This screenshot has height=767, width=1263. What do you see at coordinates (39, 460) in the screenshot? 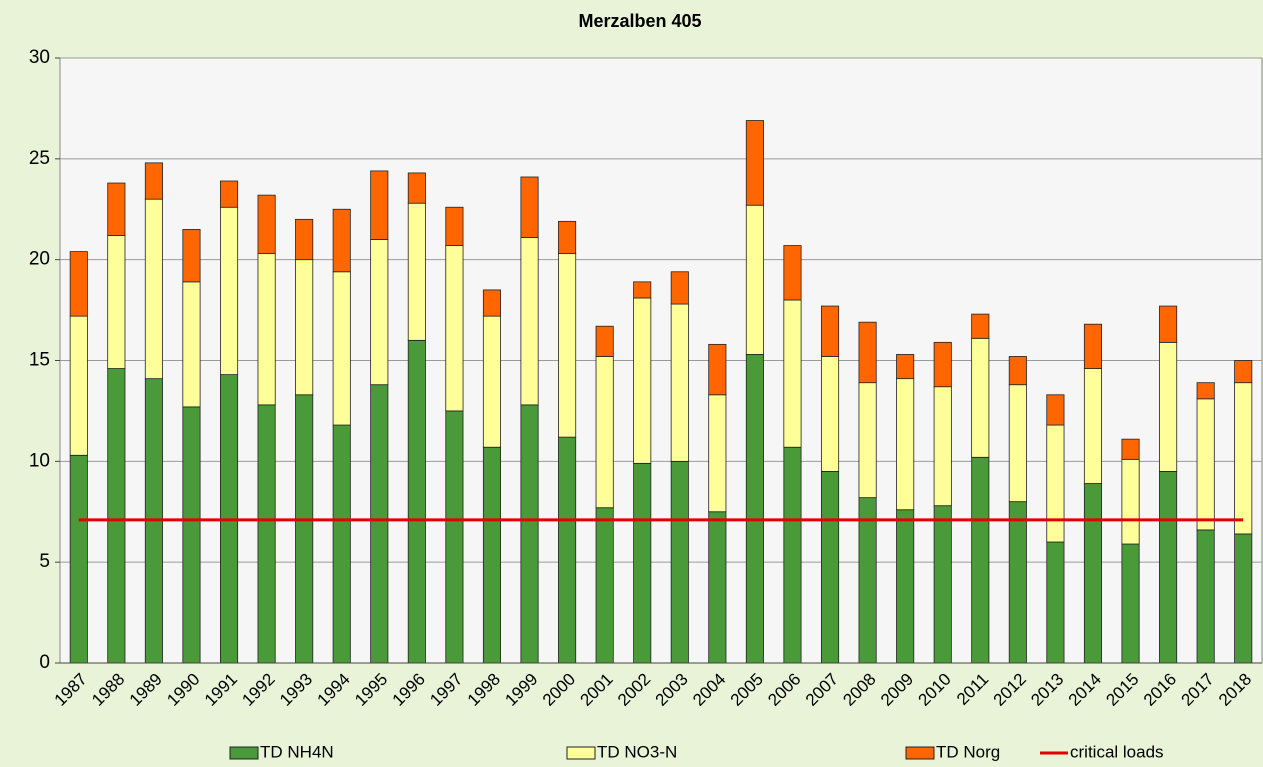
I see `y-tick-label: 10` at bounding box center [39, 460].